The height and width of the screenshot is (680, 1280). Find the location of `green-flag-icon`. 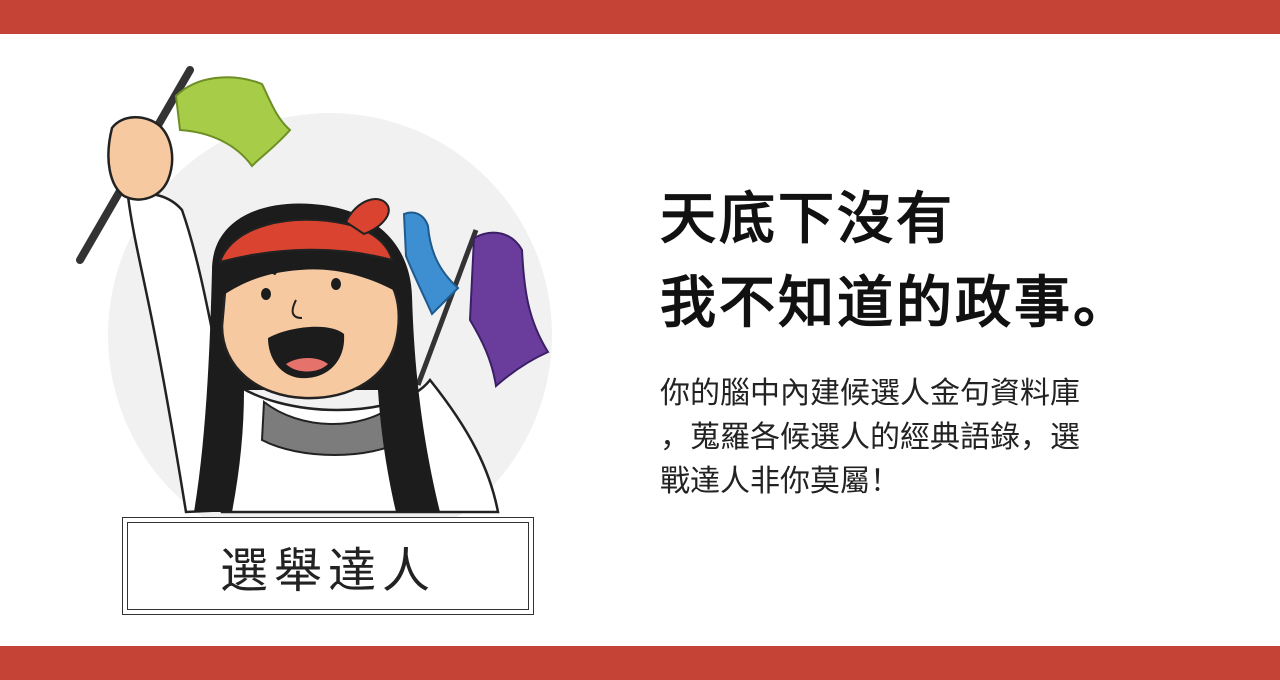

green-flag-icon is located at coordinates (233, 122).